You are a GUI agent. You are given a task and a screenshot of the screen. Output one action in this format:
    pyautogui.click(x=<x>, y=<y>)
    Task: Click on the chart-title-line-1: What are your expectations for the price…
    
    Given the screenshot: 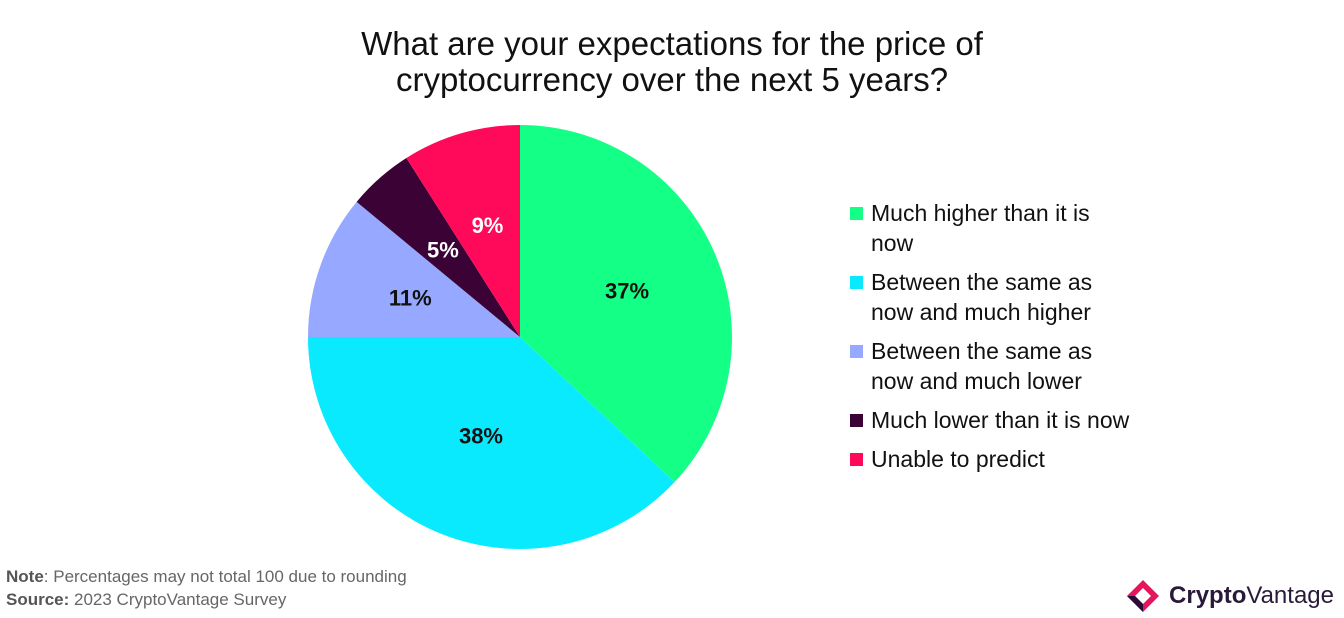 What is the action you would take?
    pyautogui.click(x=672, y=43)
    